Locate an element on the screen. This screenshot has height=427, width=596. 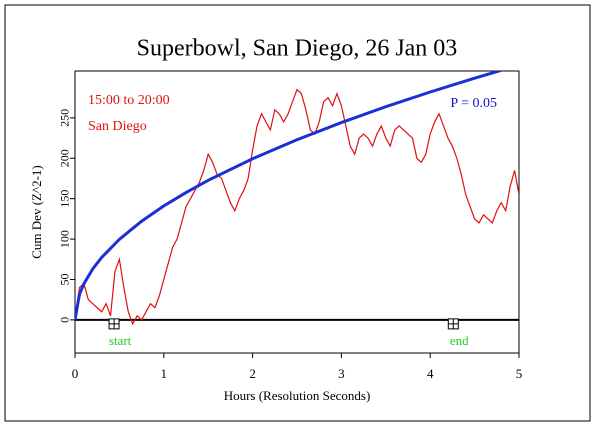
y-tick-label: 150 is located at coordinates (65, 199).